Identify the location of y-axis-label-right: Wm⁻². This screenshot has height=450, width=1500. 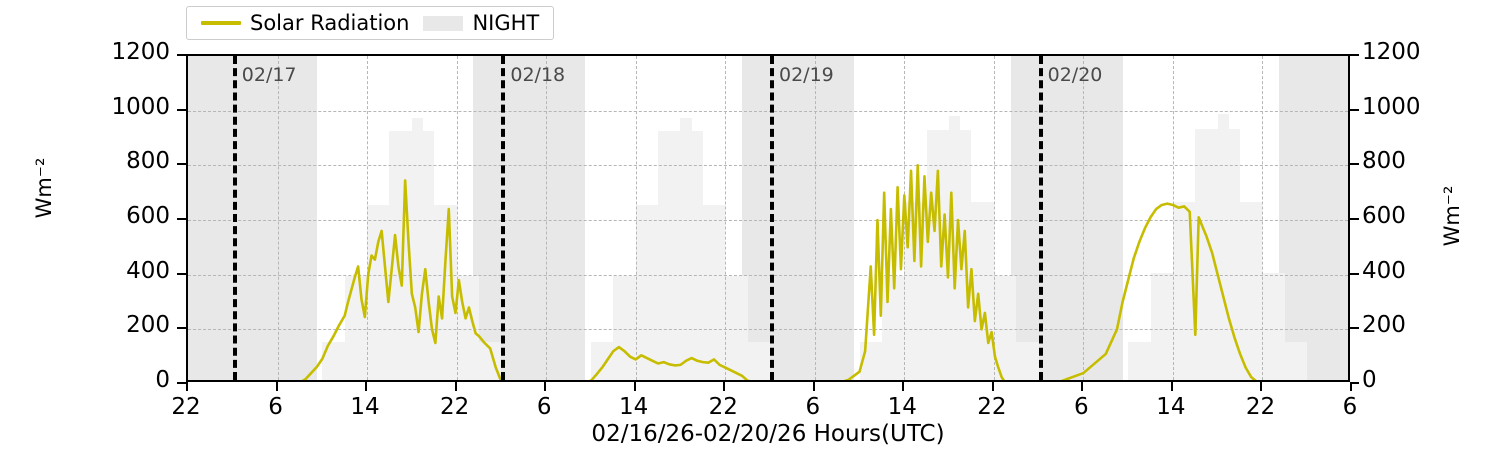
(1452, 216).